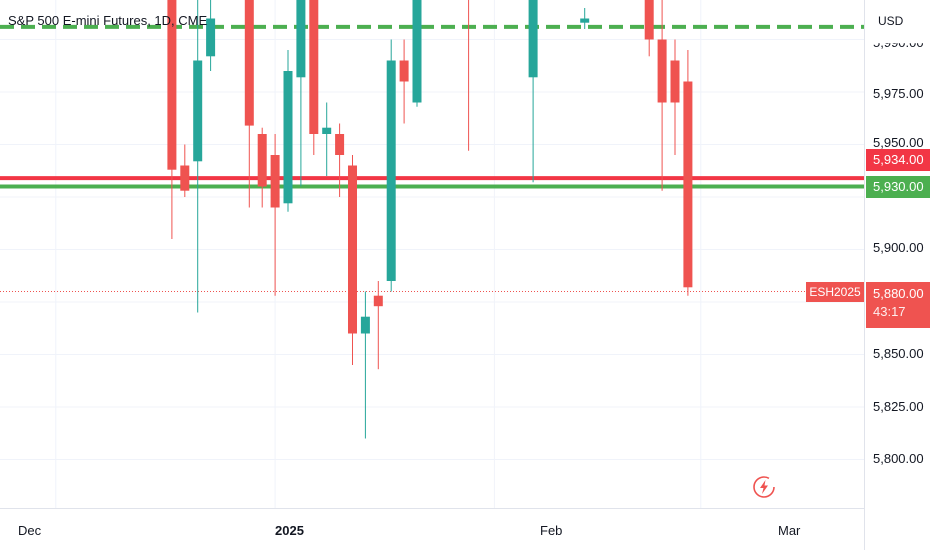 Image resolution: width=932 pixels, height=551 pixels. I want to click on red-line-price-tag: 5,934.00, so click(898, 160).